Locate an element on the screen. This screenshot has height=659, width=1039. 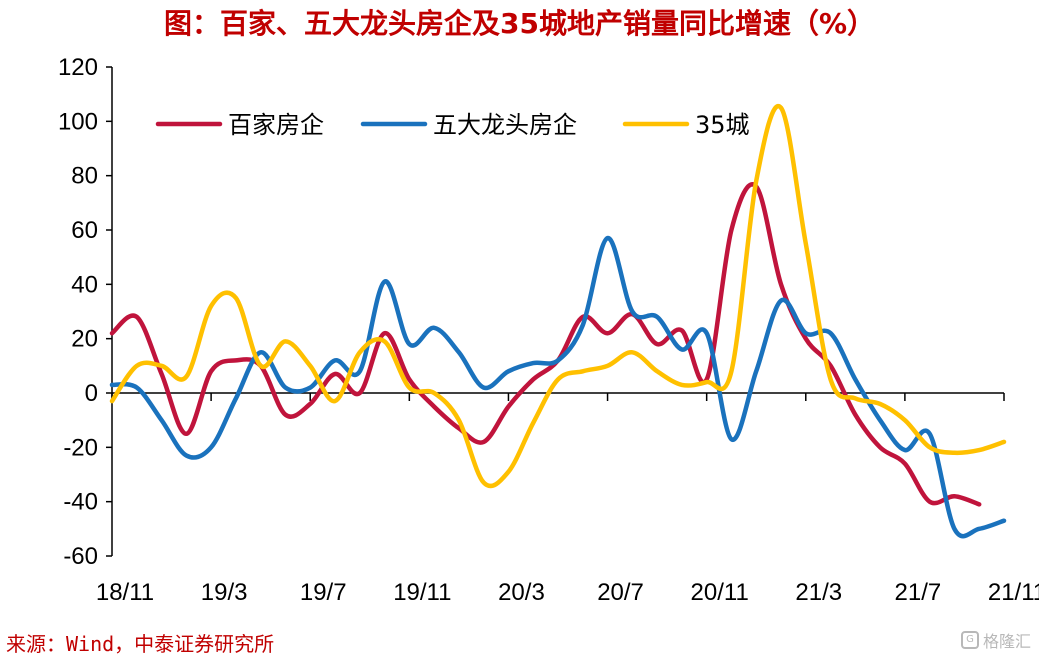
x-tick-label: 19/7 is located at coordinates (323, 592).